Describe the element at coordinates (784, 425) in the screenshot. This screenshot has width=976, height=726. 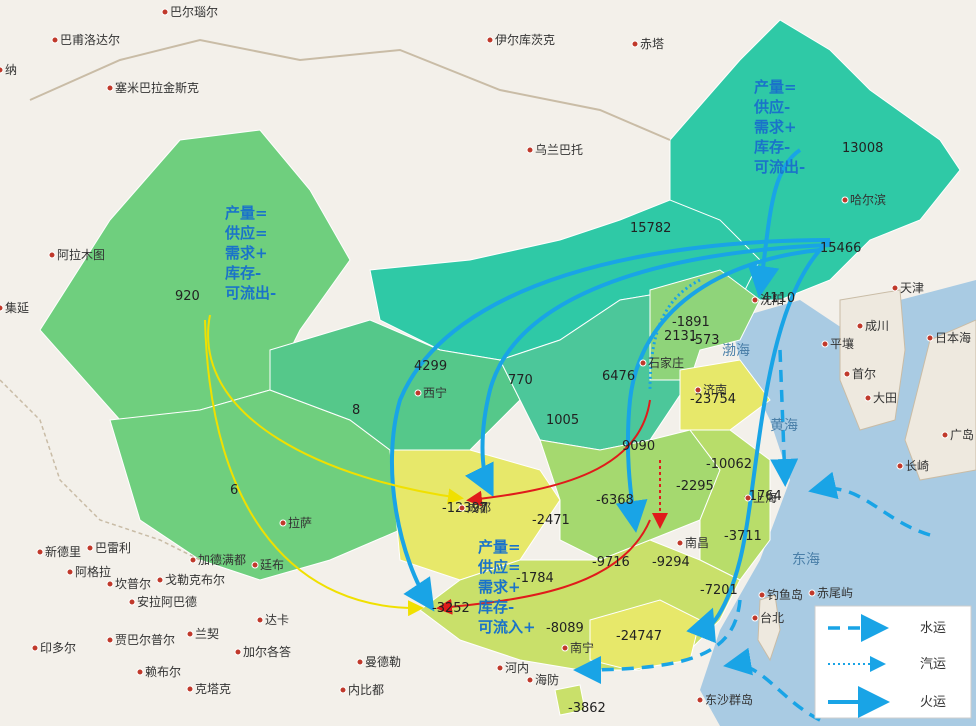
I see `sea-label: 黄海` at that location.